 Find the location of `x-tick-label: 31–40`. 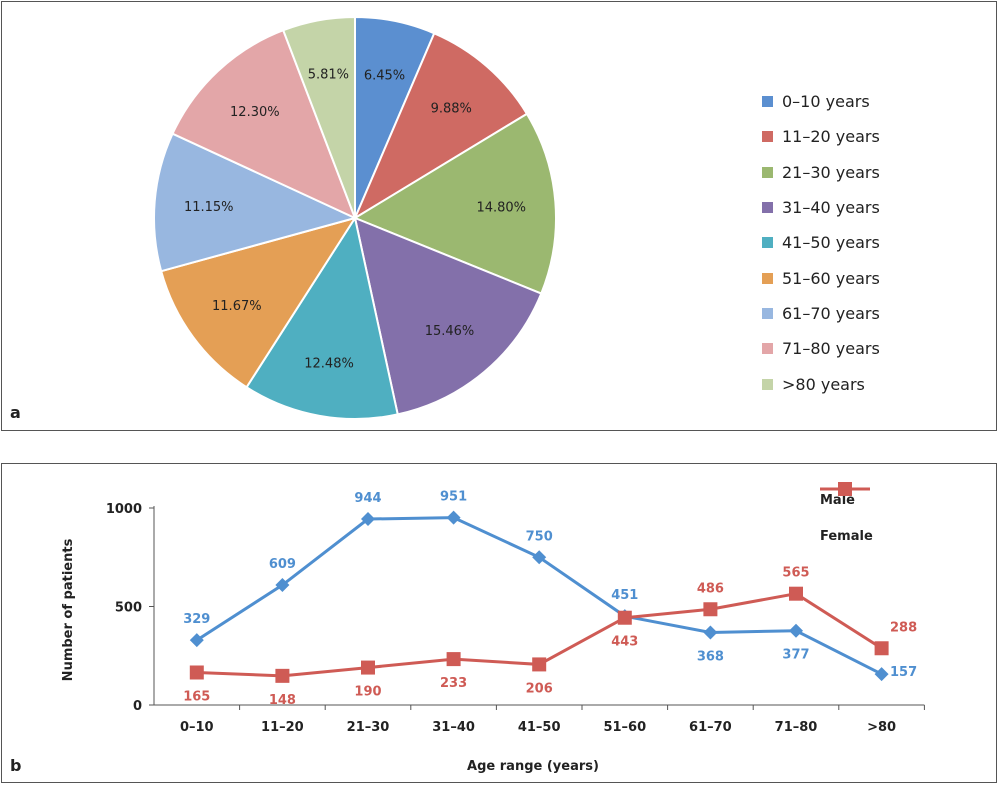

x-tick-label: 31–40 is located at coordinates (453, 727).